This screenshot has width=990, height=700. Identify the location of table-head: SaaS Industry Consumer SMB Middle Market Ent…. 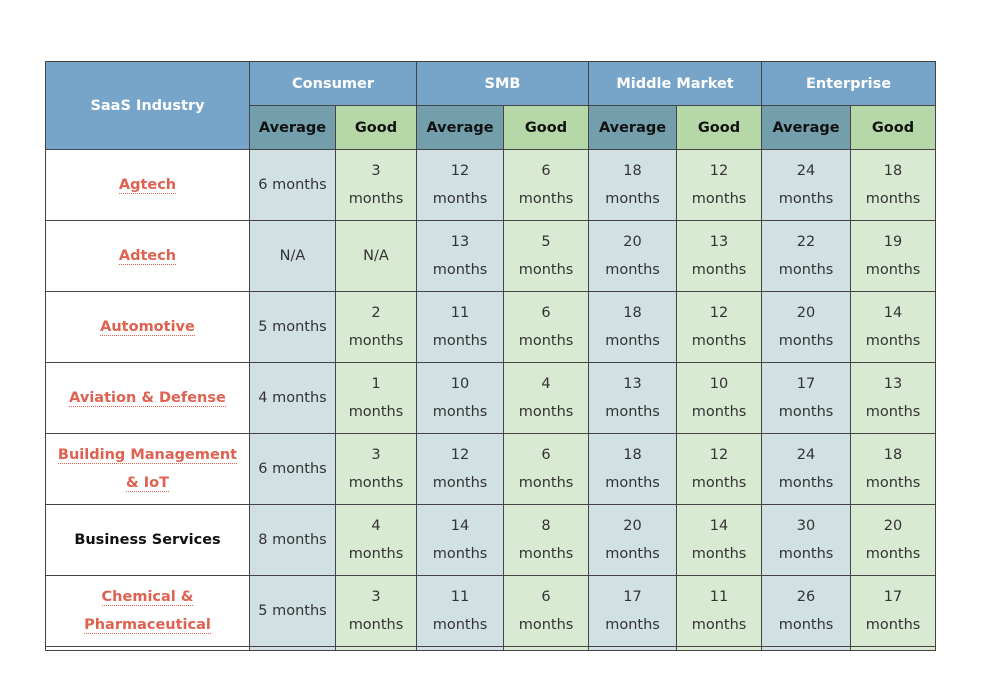
(490, 105).